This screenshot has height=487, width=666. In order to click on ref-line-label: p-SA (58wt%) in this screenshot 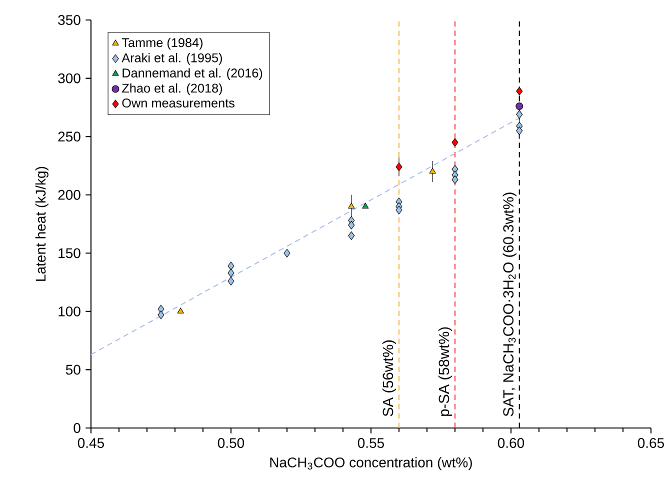, I will do `click(445, 371)`.